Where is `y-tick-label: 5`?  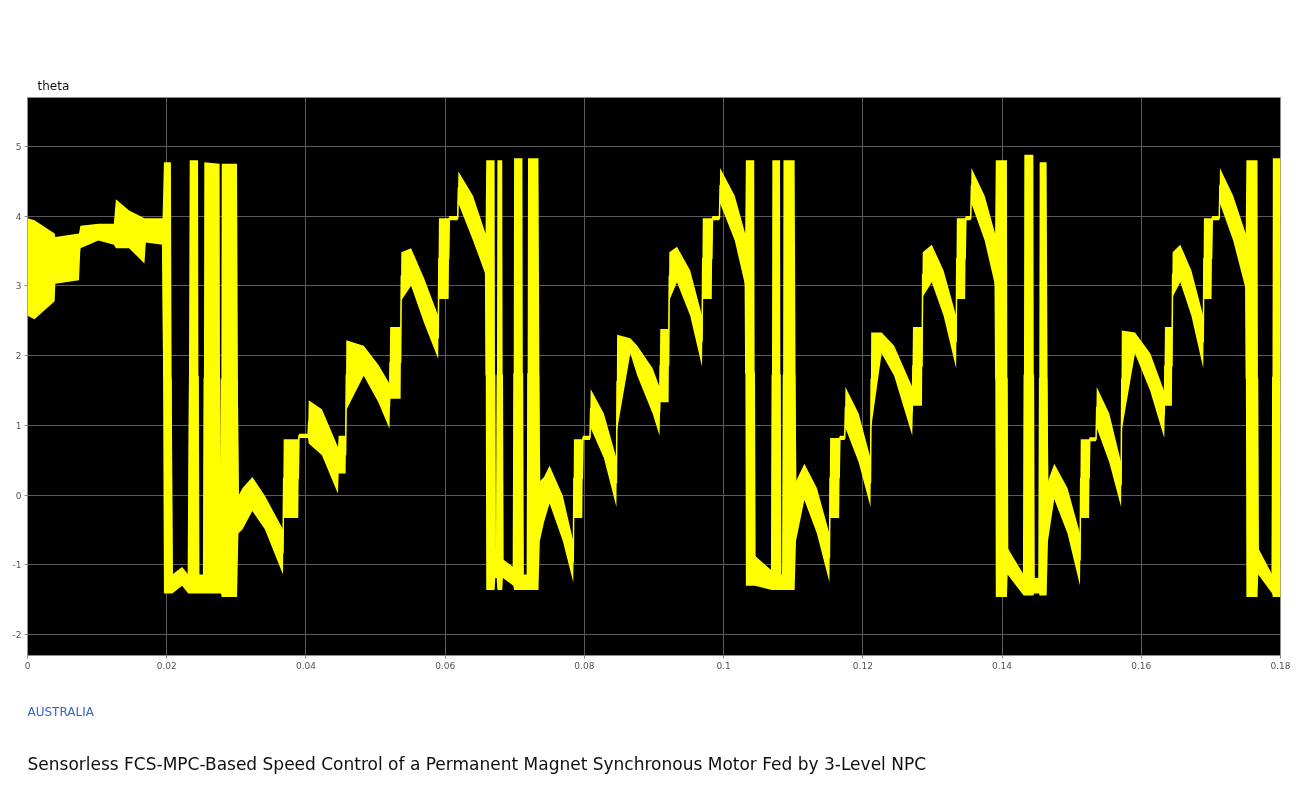 y-tick-label: 5 is located at coordinates (18, 146).